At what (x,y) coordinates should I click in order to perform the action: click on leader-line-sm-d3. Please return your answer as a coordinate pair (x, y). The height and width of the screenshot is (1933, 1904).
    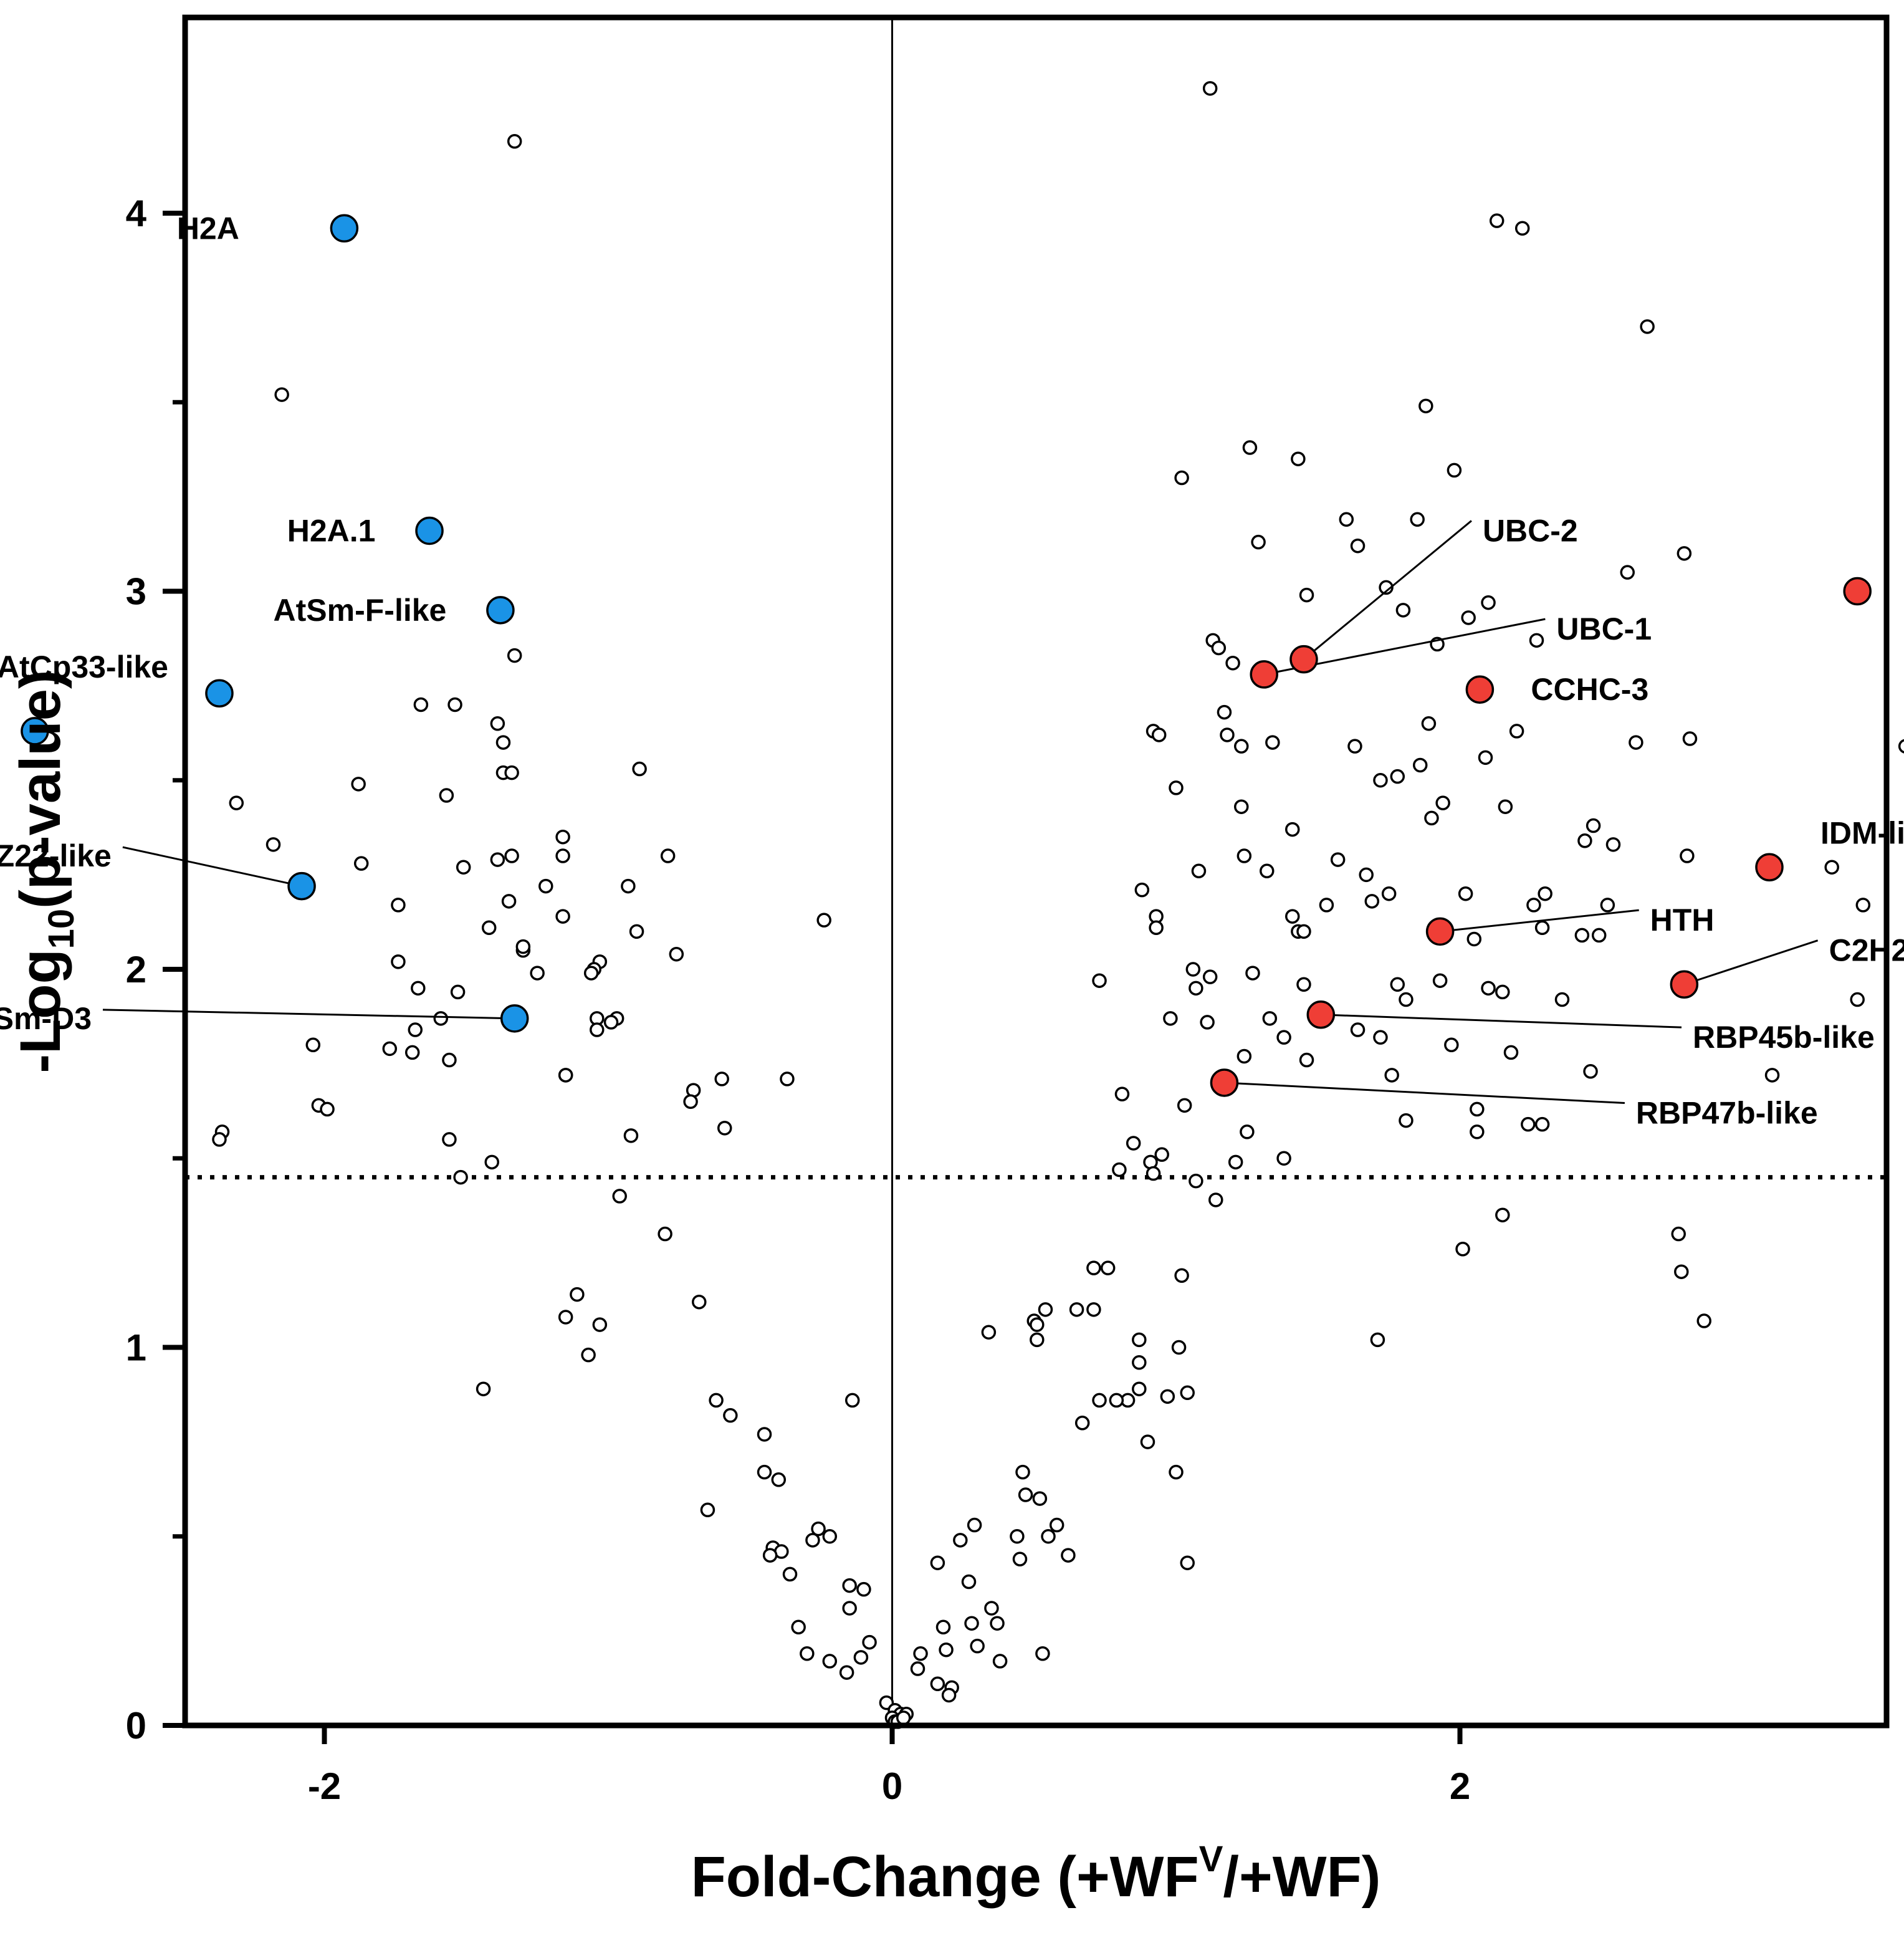
    Looking at the image, I should click on (308, 1014).